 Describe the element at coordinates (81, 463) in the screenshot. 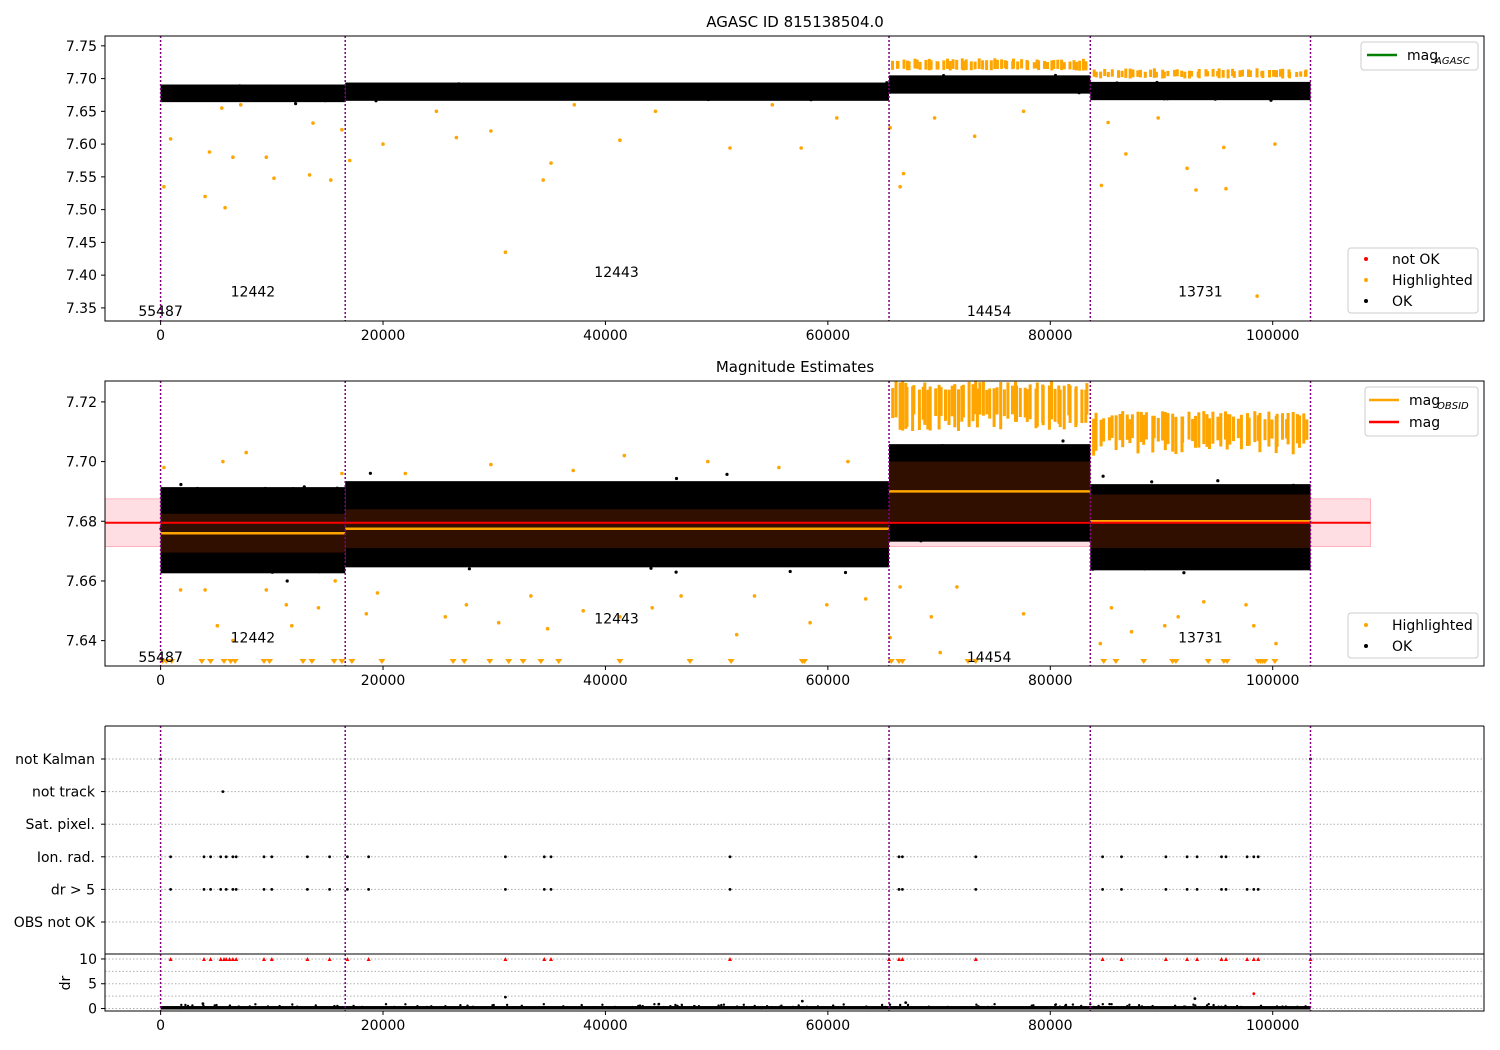

I see `panel2-ytick-label: 7.70` at that location.